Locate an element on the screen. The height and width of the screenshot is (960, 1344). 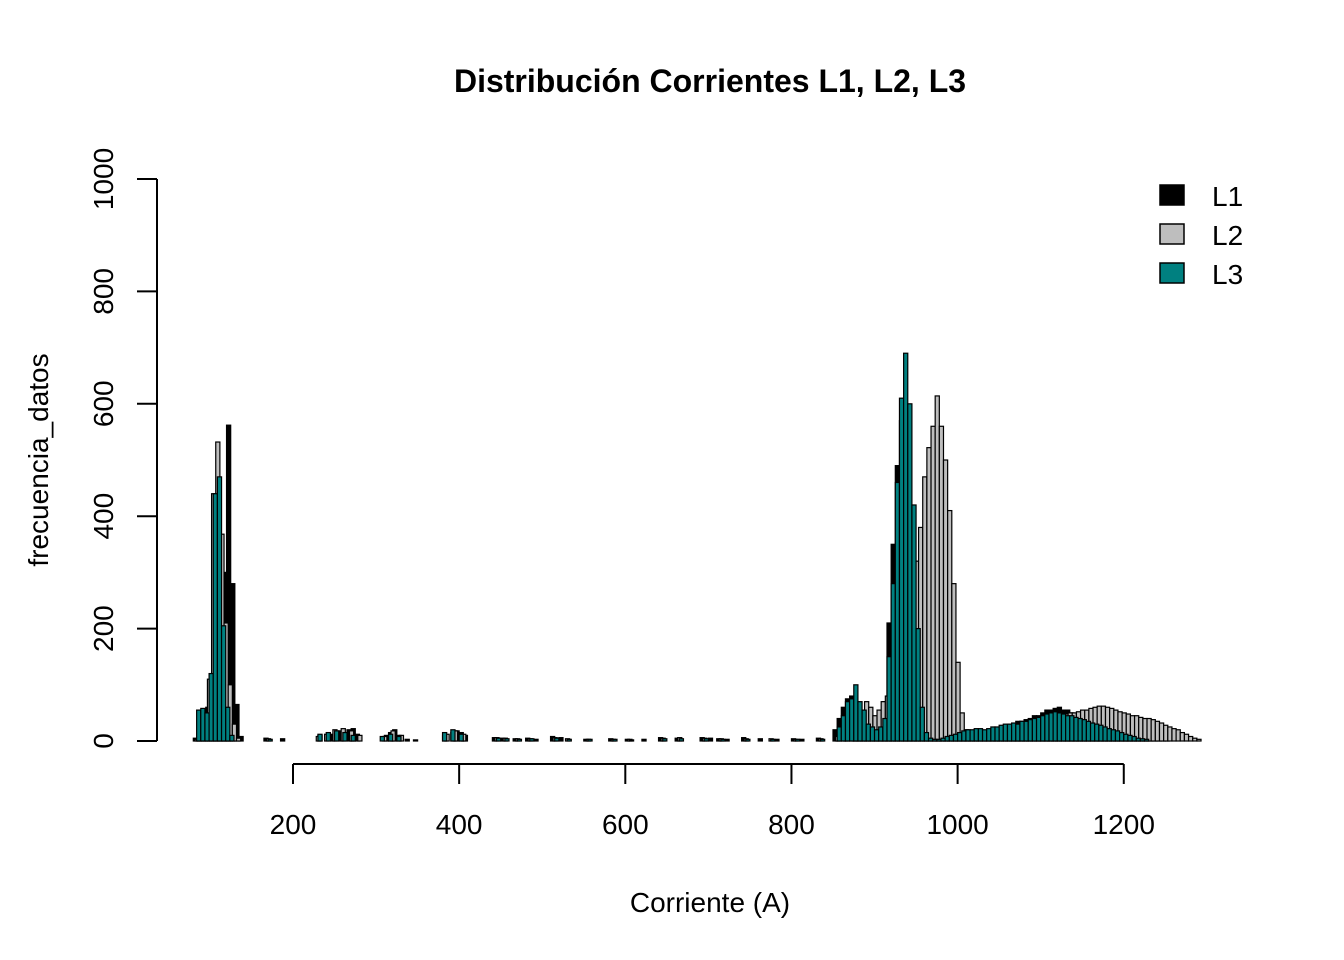
x-tick-label: 200 is located at coordinates (293, 824).